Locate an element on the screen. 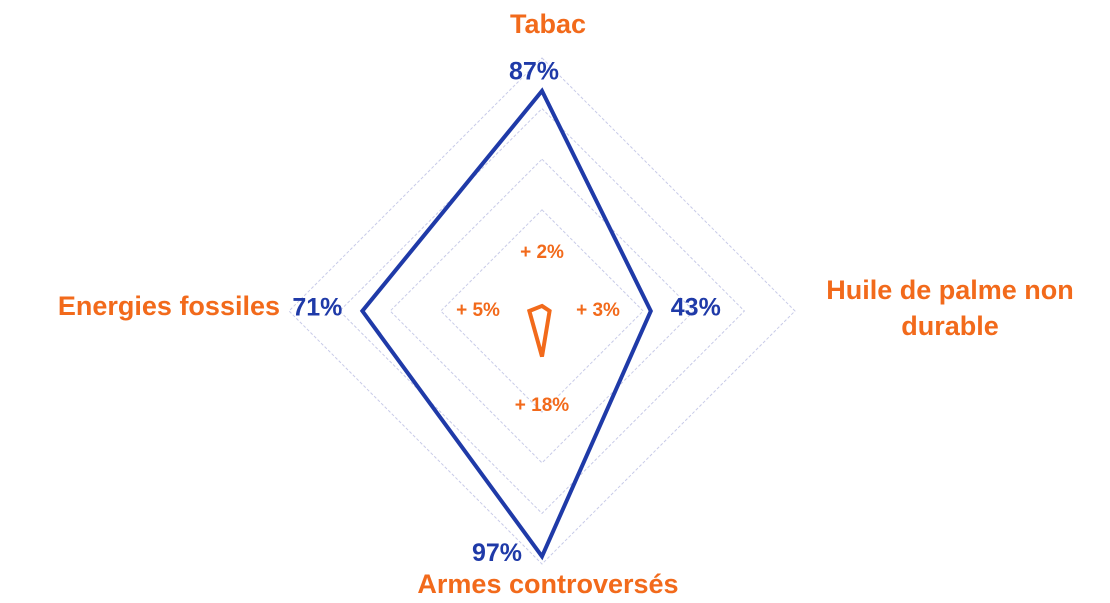 This screenshot has width=1110, height=603. value-label: 97% is located at coordinates (497, 553).